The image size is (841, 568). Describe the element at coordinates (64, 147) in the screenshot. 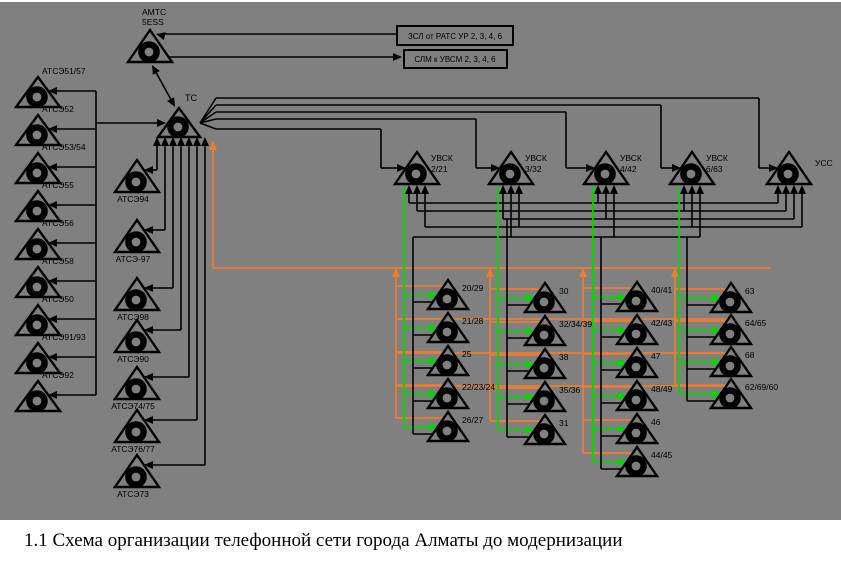

I see `node-атсэ53-54-label: АТСЭ53/54` at that location.